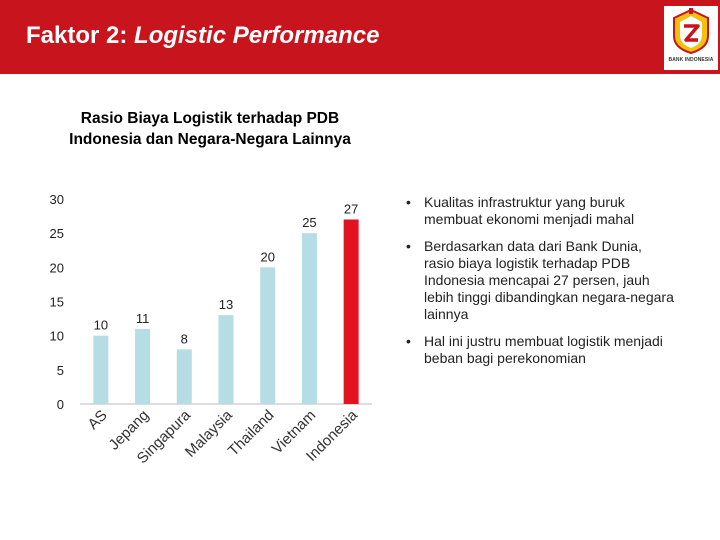  Describe the element at coordinates (209, 433) in the screenshot. I see `x-tick-label: Malaysia` at that location.